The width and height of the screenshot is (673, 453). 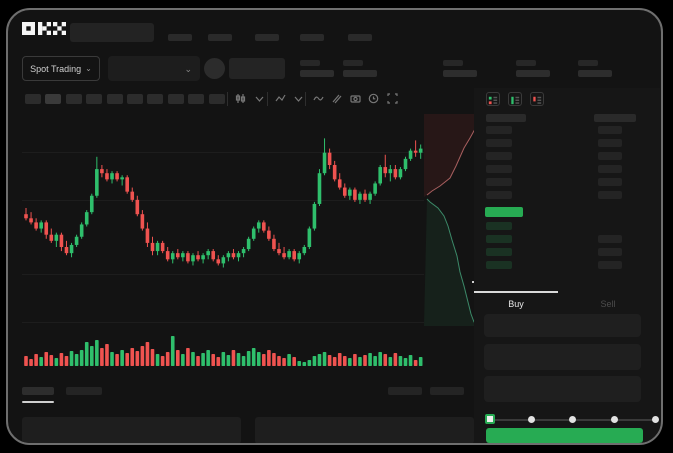 What do you see at coordinates (516, 304) in the screenshot?
I see `tab-buy: Buy` at bounding box center [516, 304].